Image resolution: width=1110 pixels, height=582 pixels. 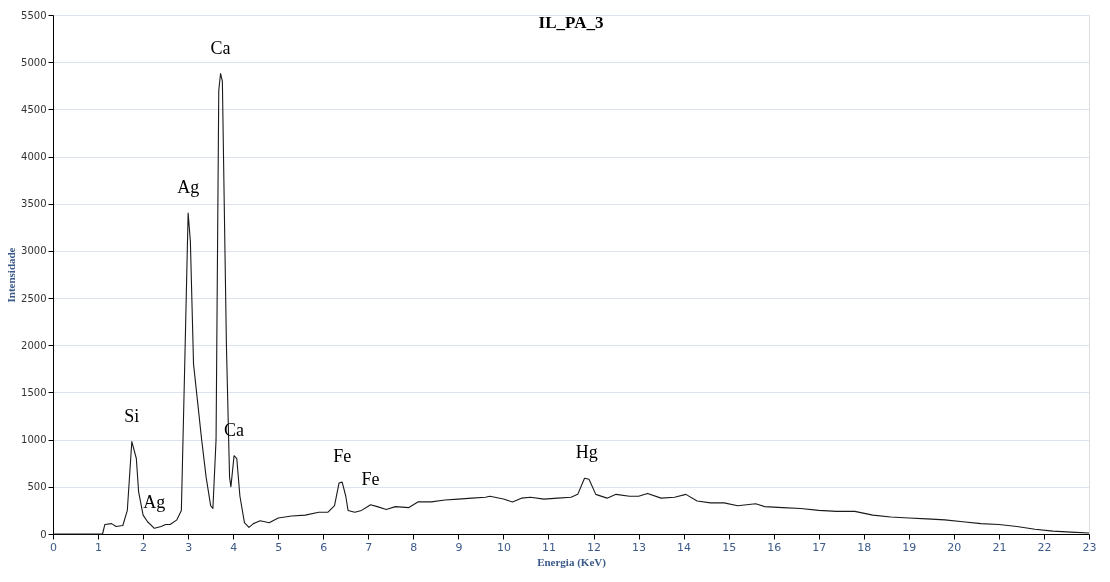 What do you see at coordinates (34, 204) in the screenshot?
I see `y-tick-label: 3500` at bounding box center [34, 204].